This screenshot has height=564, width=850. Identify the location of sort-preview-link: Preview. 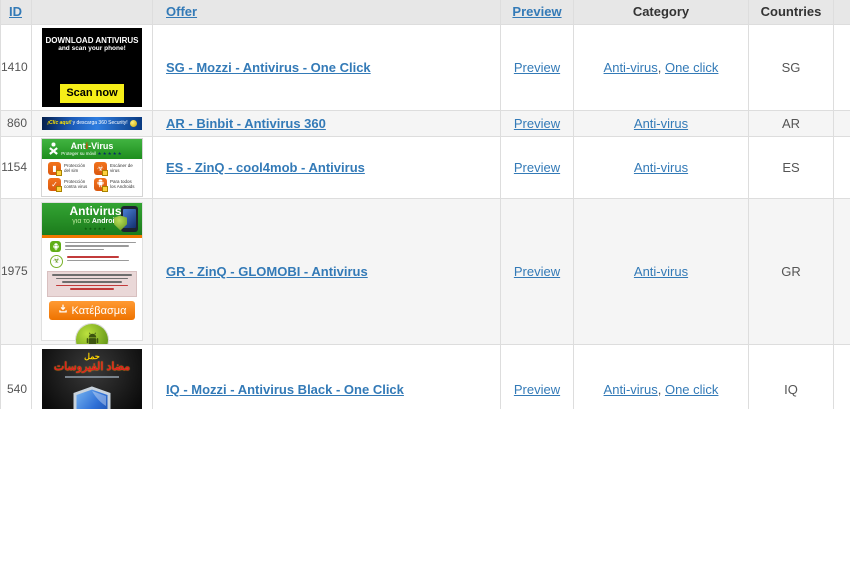
(537, 12).